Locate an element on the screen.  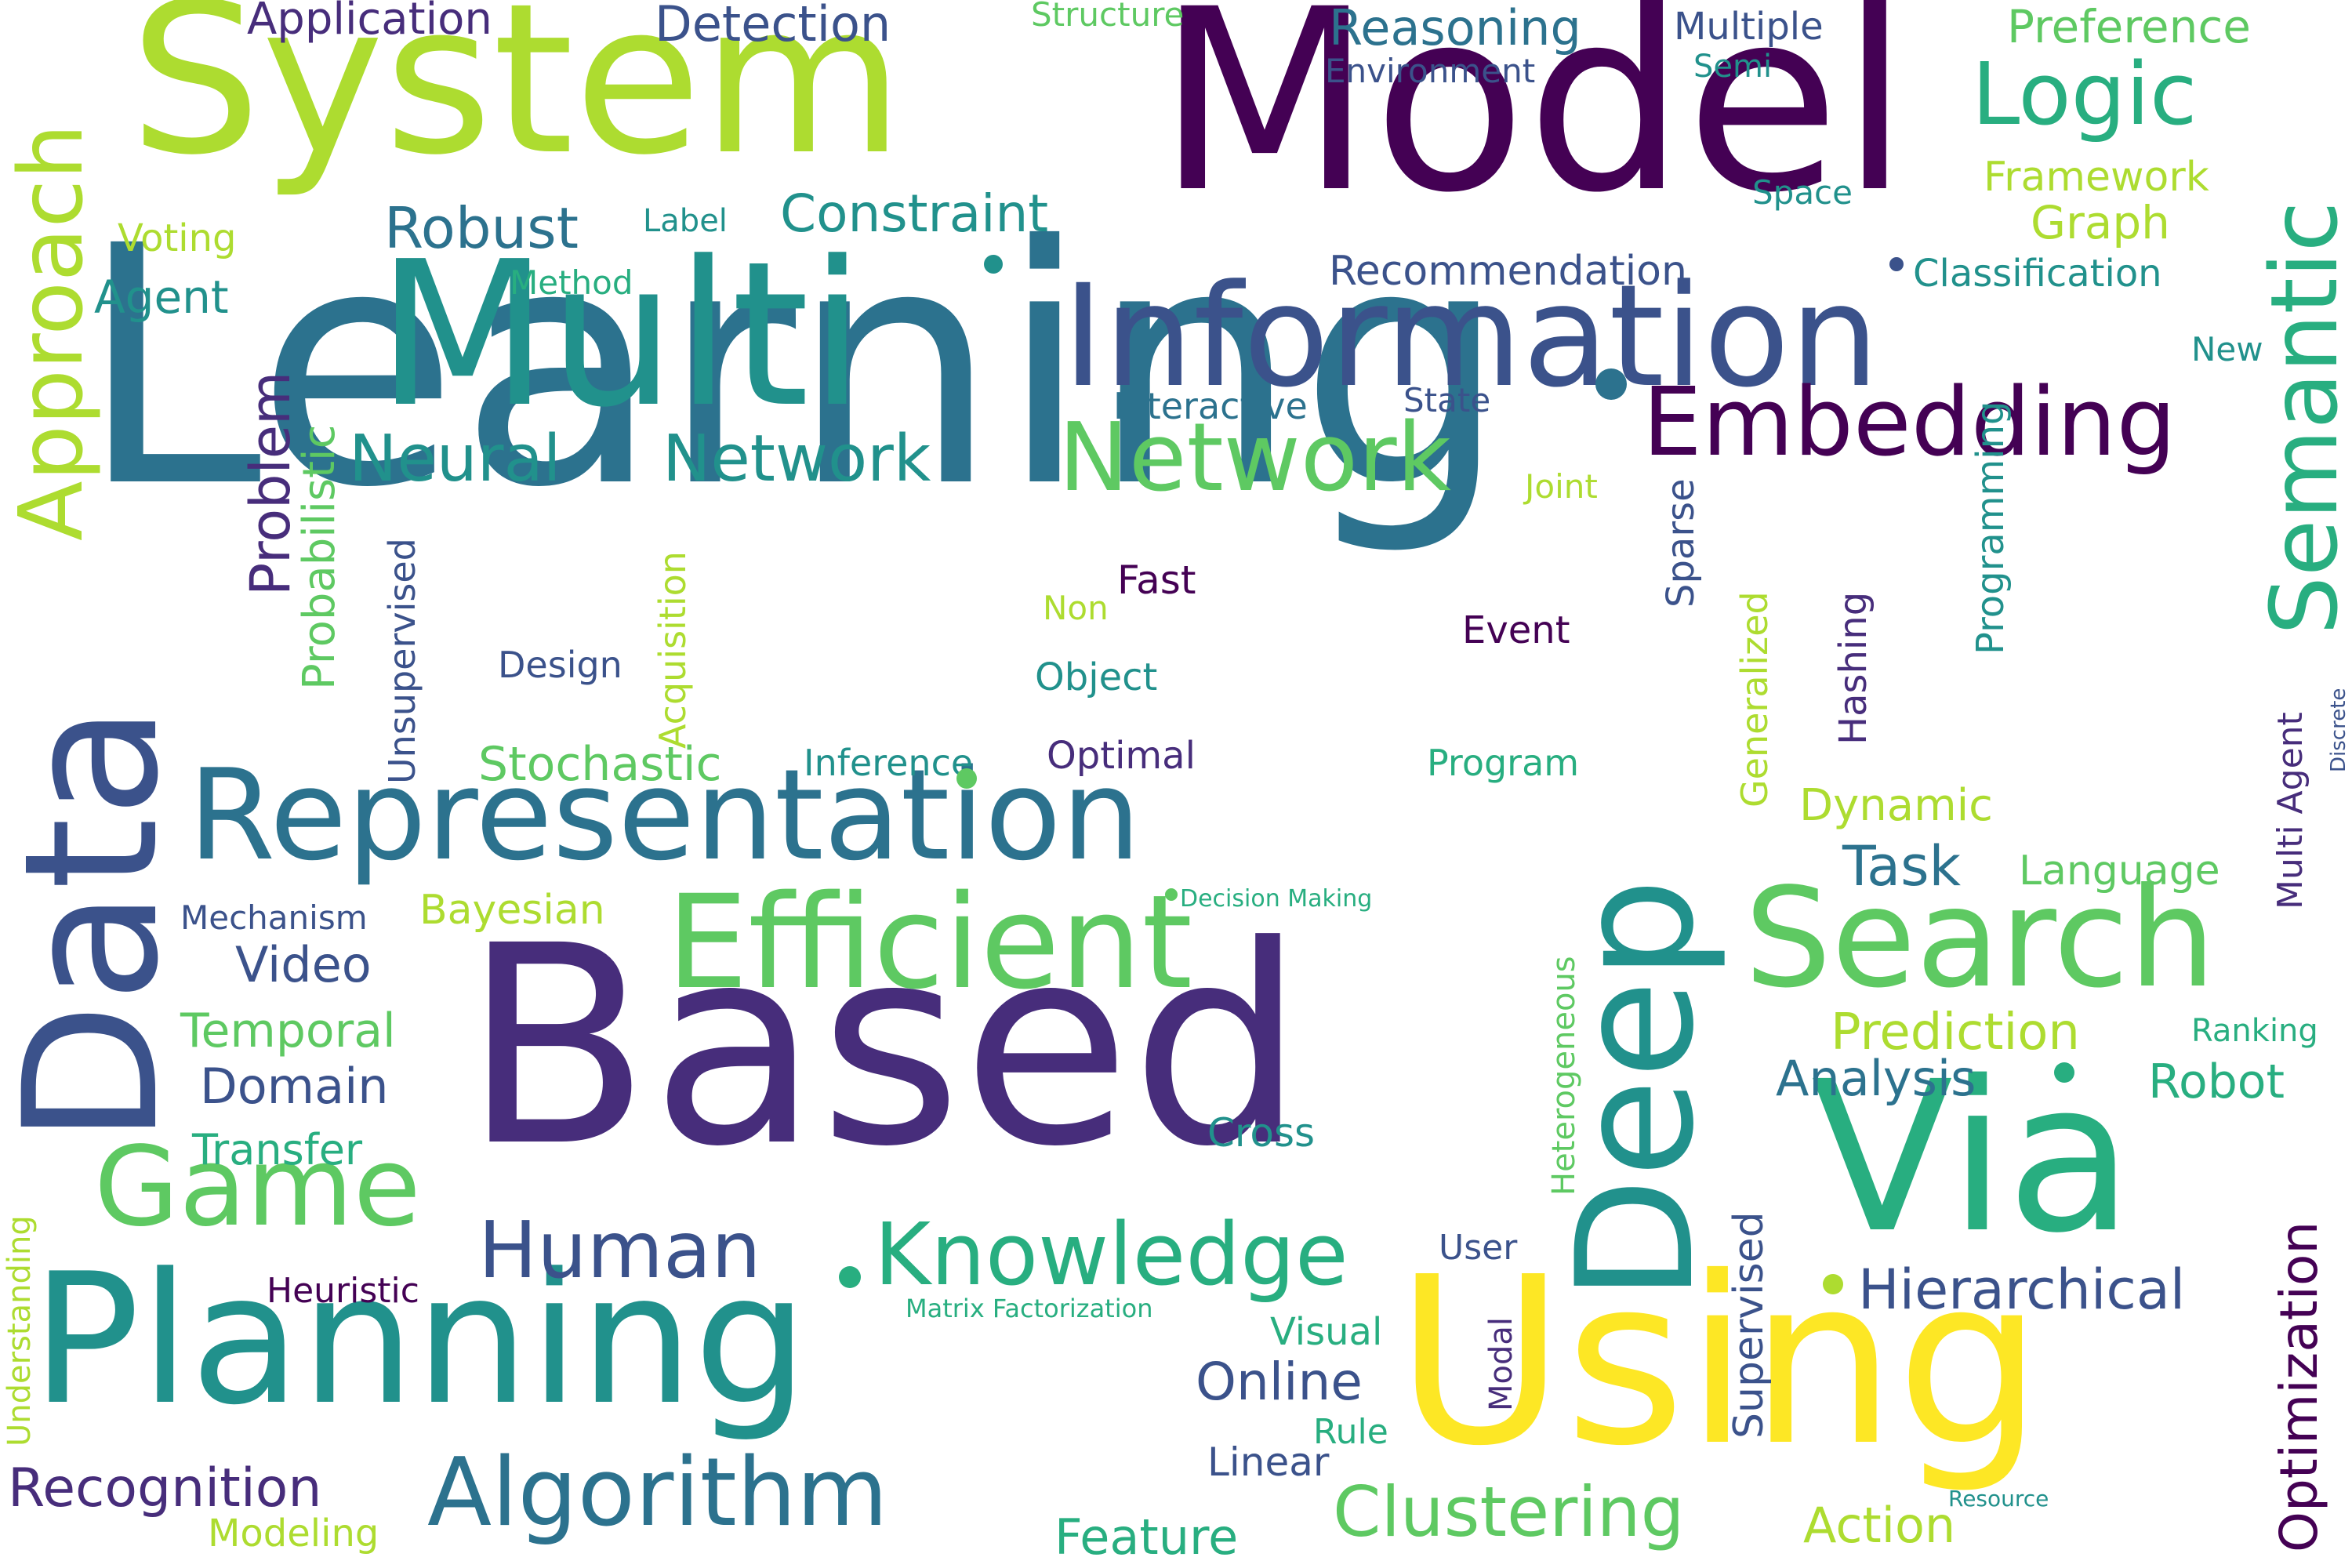
word-logic: Logic is located at coordinates (2085, 94).